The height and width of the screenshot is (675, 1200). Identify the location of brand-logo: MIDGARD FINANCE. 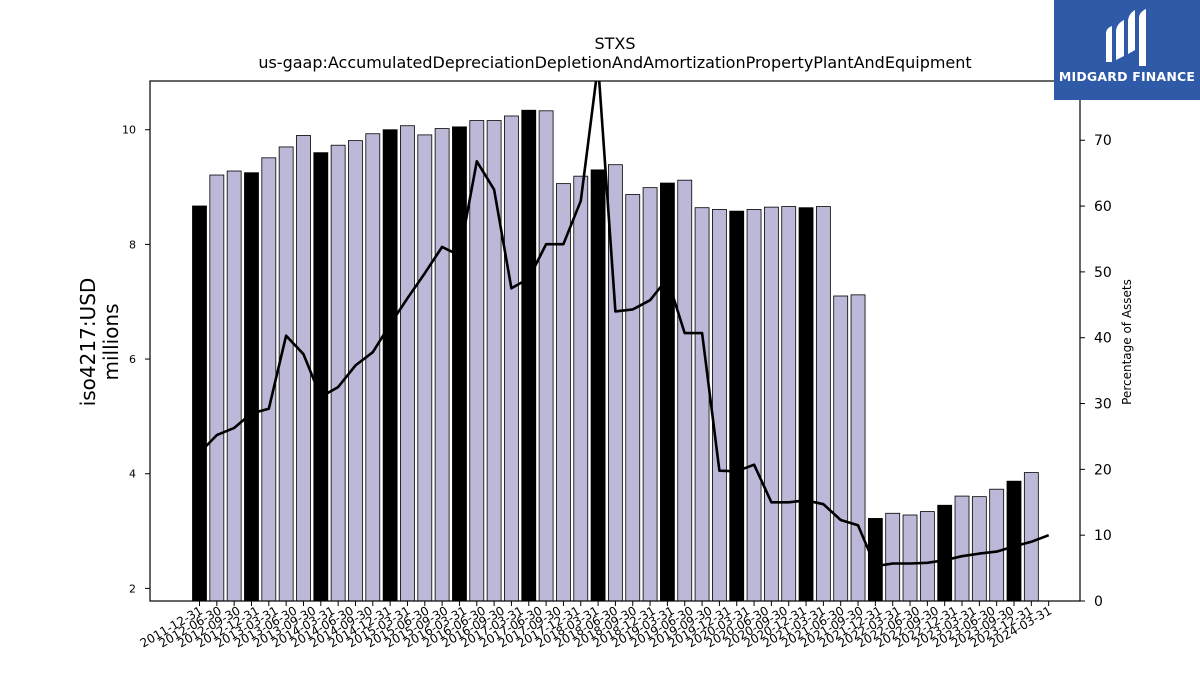
(1127, 50).